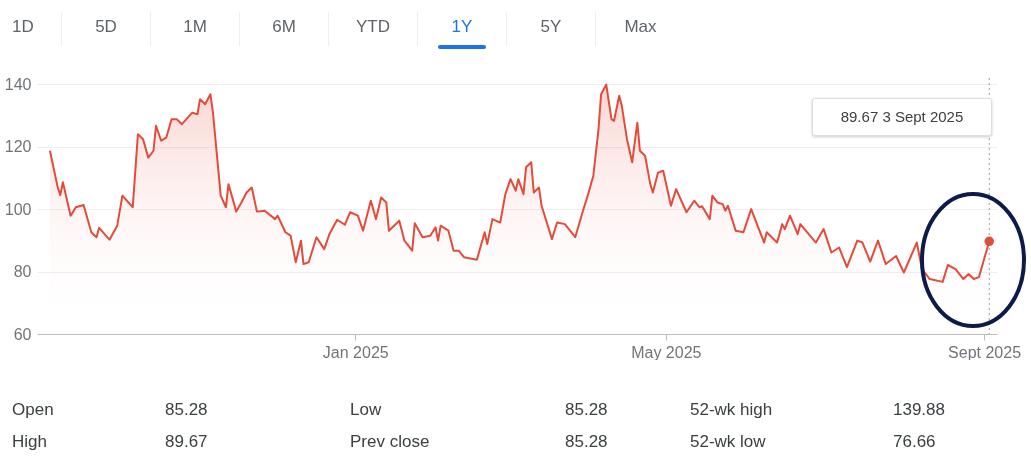 The height and width of the screenshot is (459, 1031). I want to click on text: 52-wk low, so click(728, 442).